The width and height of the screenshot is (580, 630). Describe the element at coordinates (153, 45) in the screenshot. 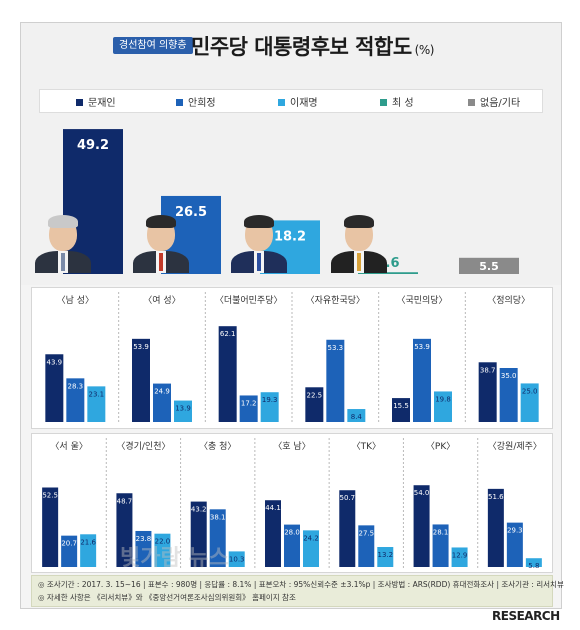

I see `respondent-badge: 경선참여 의향층` at that location.